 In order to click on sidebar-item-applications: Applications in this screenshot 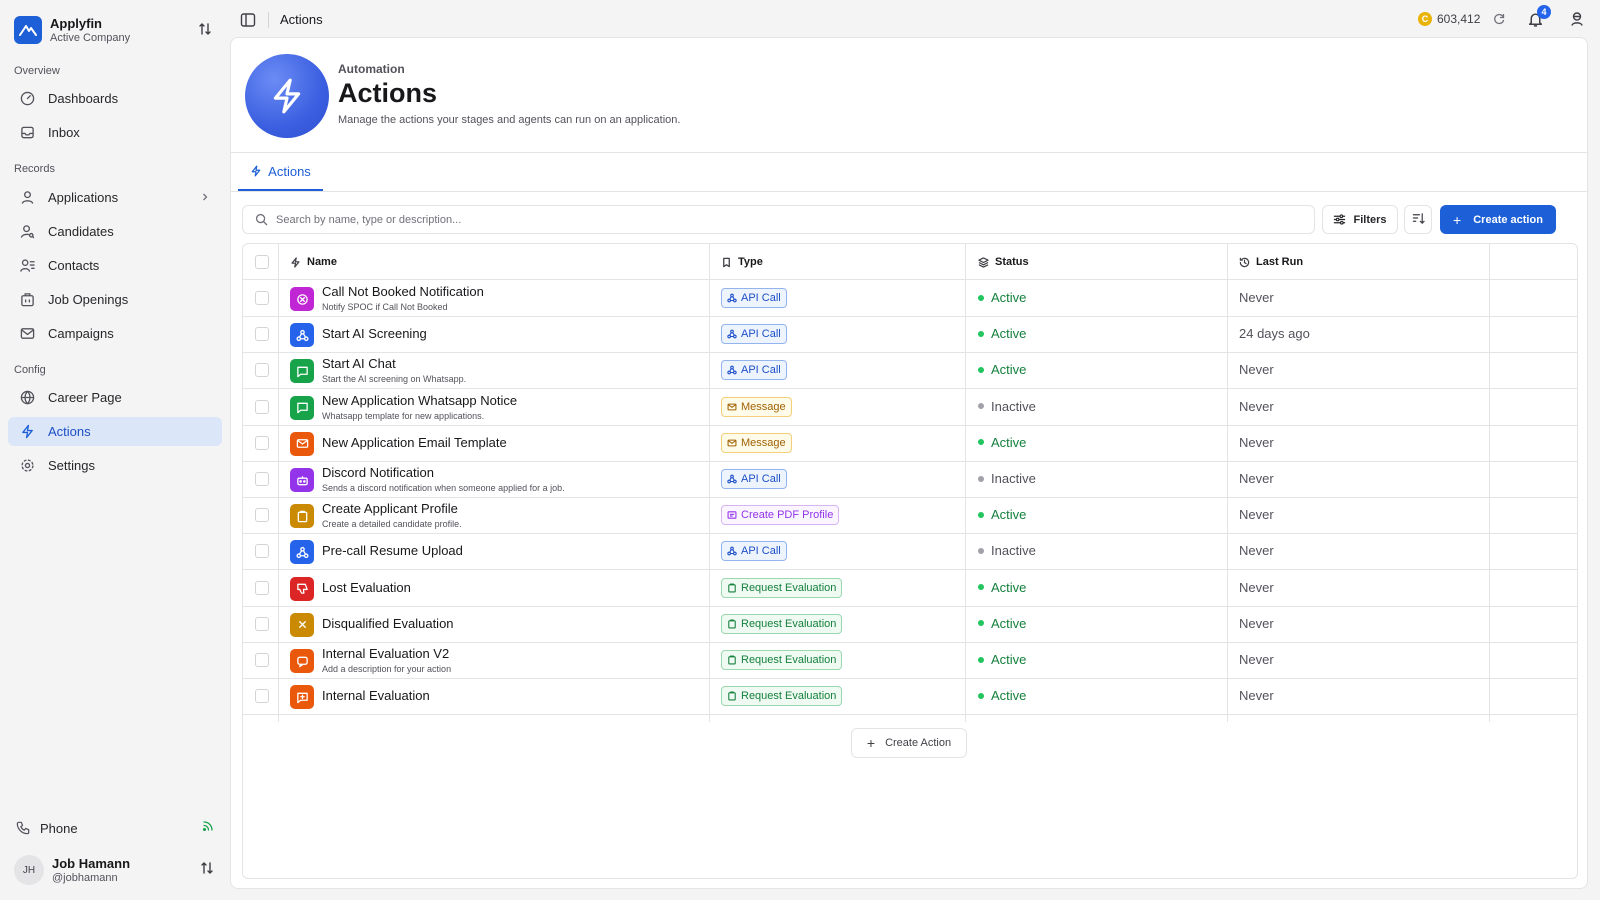, I will do `click(115, 197)`.